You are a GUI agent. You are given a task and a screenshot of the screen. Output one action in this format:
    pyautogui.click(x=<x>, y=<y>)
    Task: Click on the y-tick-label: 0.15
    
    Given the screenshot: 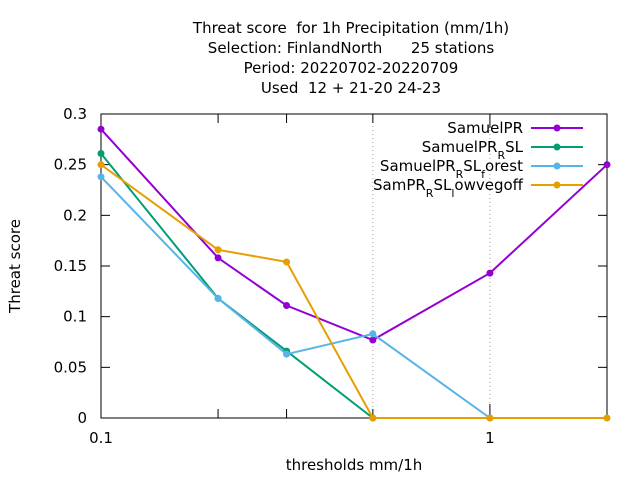 What is the action you would take?
    pyautogui.click(x=70, y=266)
    